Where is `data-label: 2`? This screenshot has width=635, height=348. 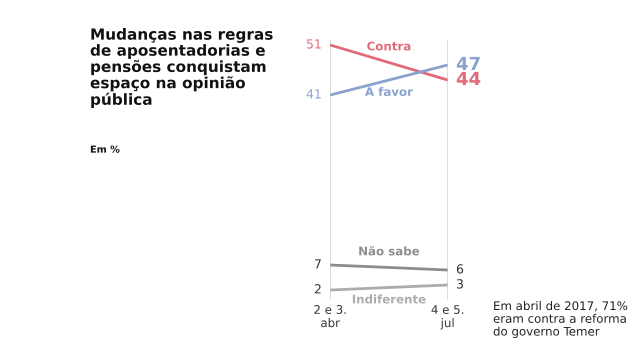 data-label: 2 is located at coordinates (317, 289).